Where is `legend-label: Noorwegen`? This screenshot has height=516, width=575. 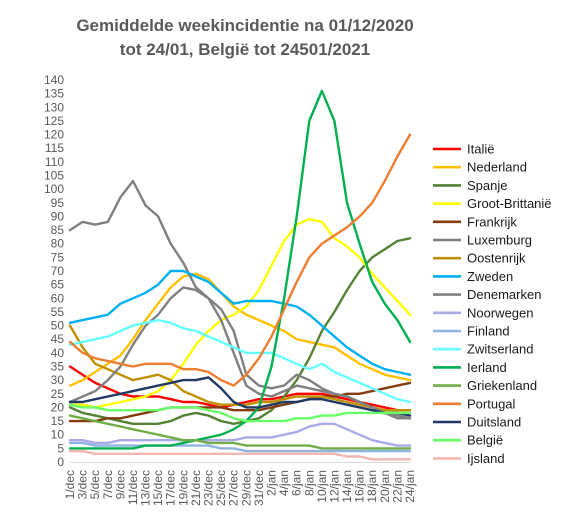 legend-label: Noorwegen is located at coordinates (500, 312).